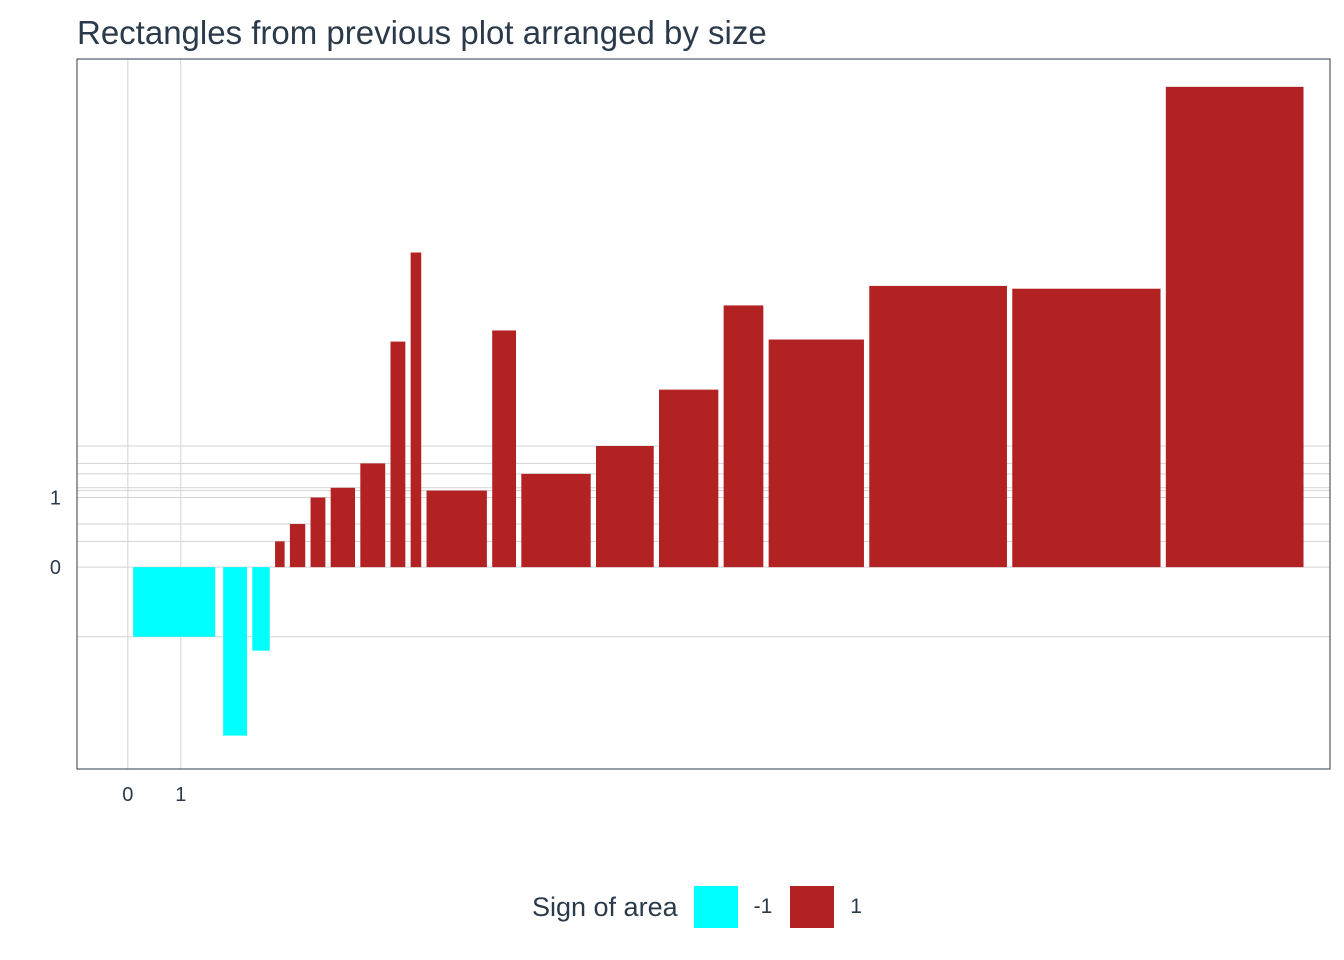 This screenshot has height=960, width=1344. I want to click on legend-item-positive: 1, so click(835, 907).